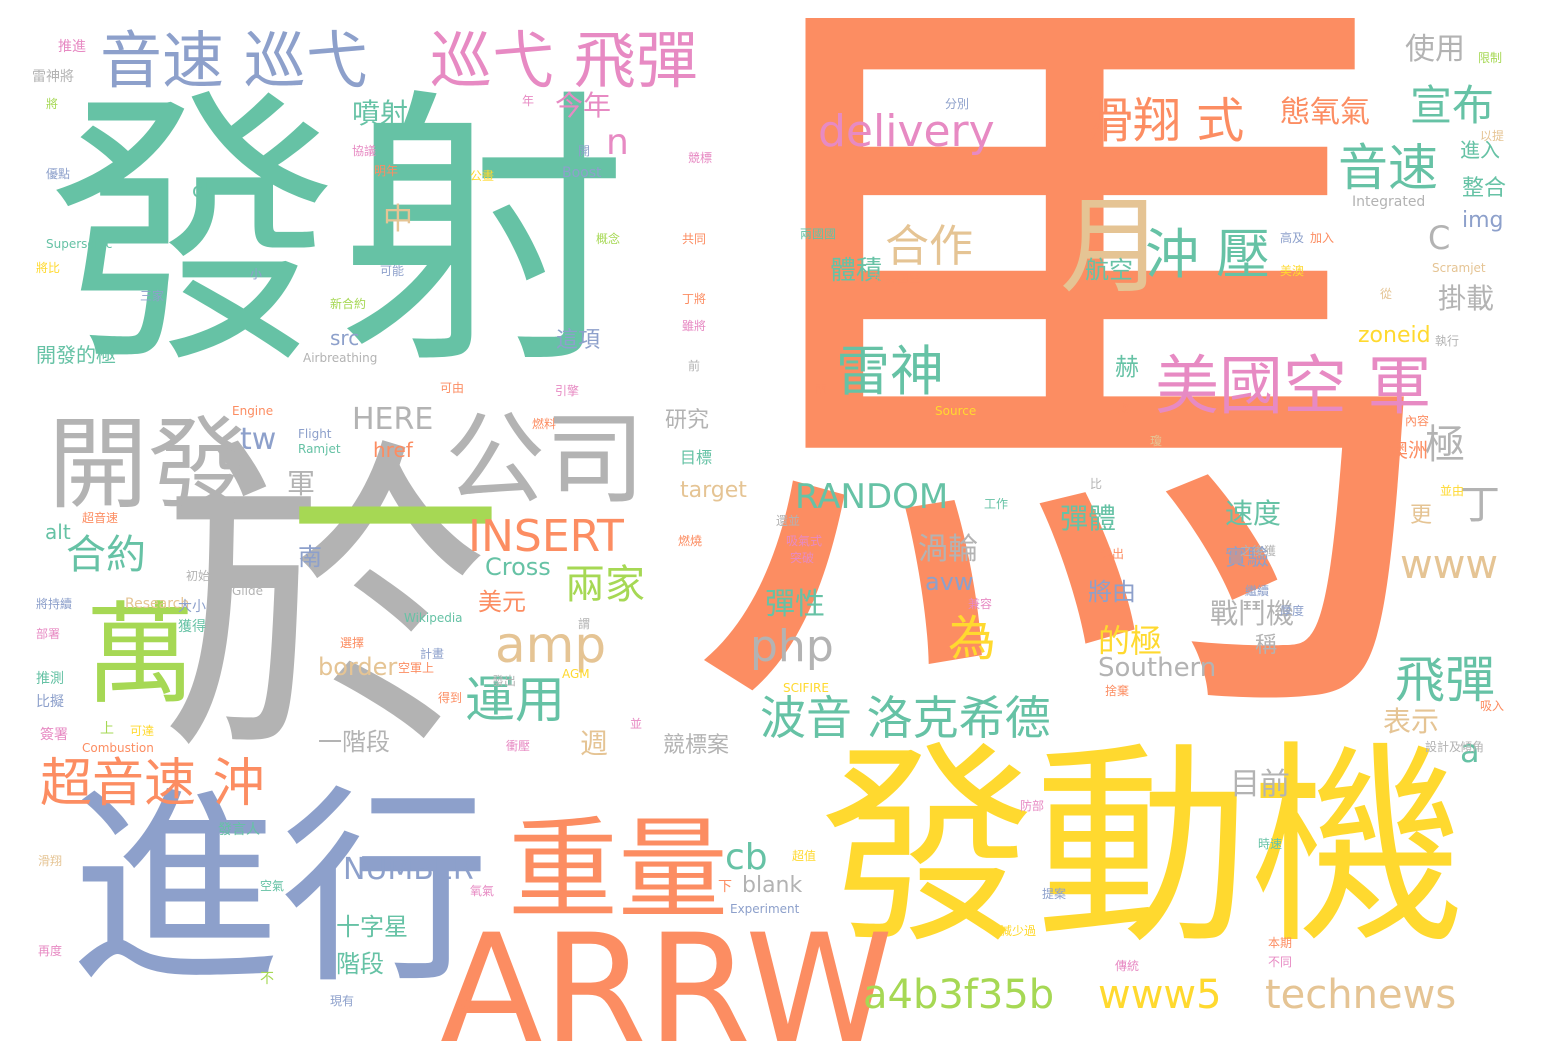 This screenshot has height=1052, width=1548. Describe the element at coordinates (1492, 136) in the screenshot. I see `word: 以提` at that location.